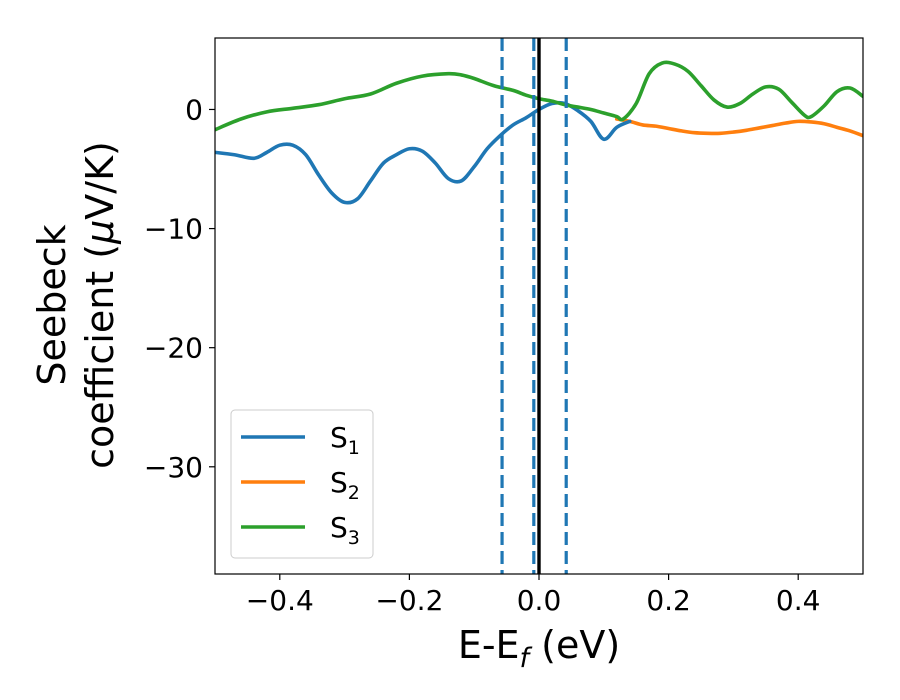 The image size is (900, 700). I want to click on x-tick-label: −0.4, so click(280, 600).